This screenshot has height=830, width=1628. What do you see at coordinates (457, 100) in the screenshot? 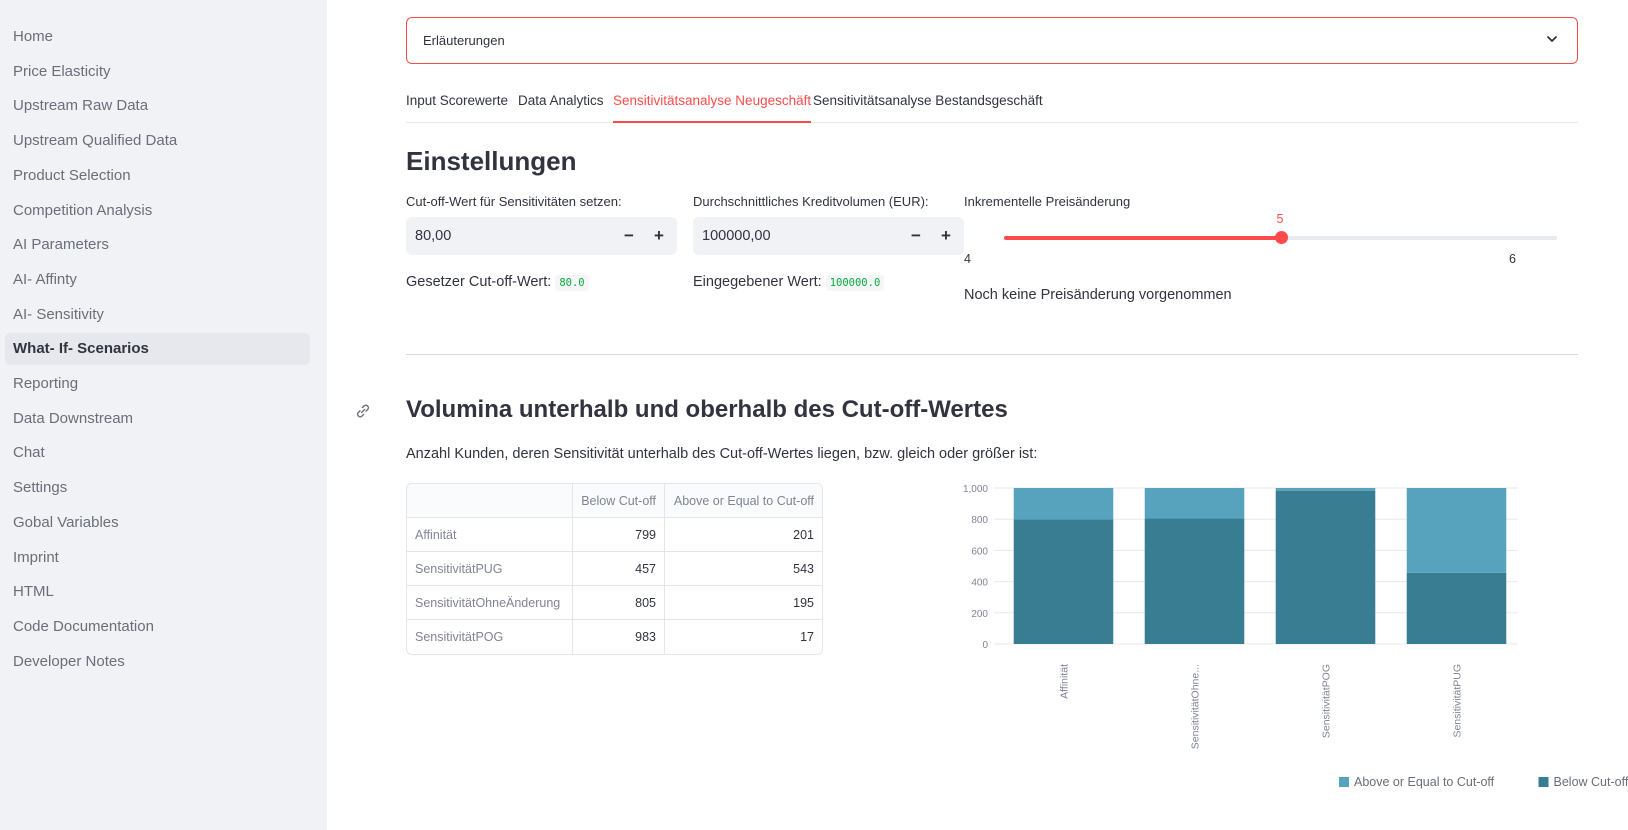
I see `tab-input-scorewerte: Input Scorewerte` at bounding box center [457, 100].